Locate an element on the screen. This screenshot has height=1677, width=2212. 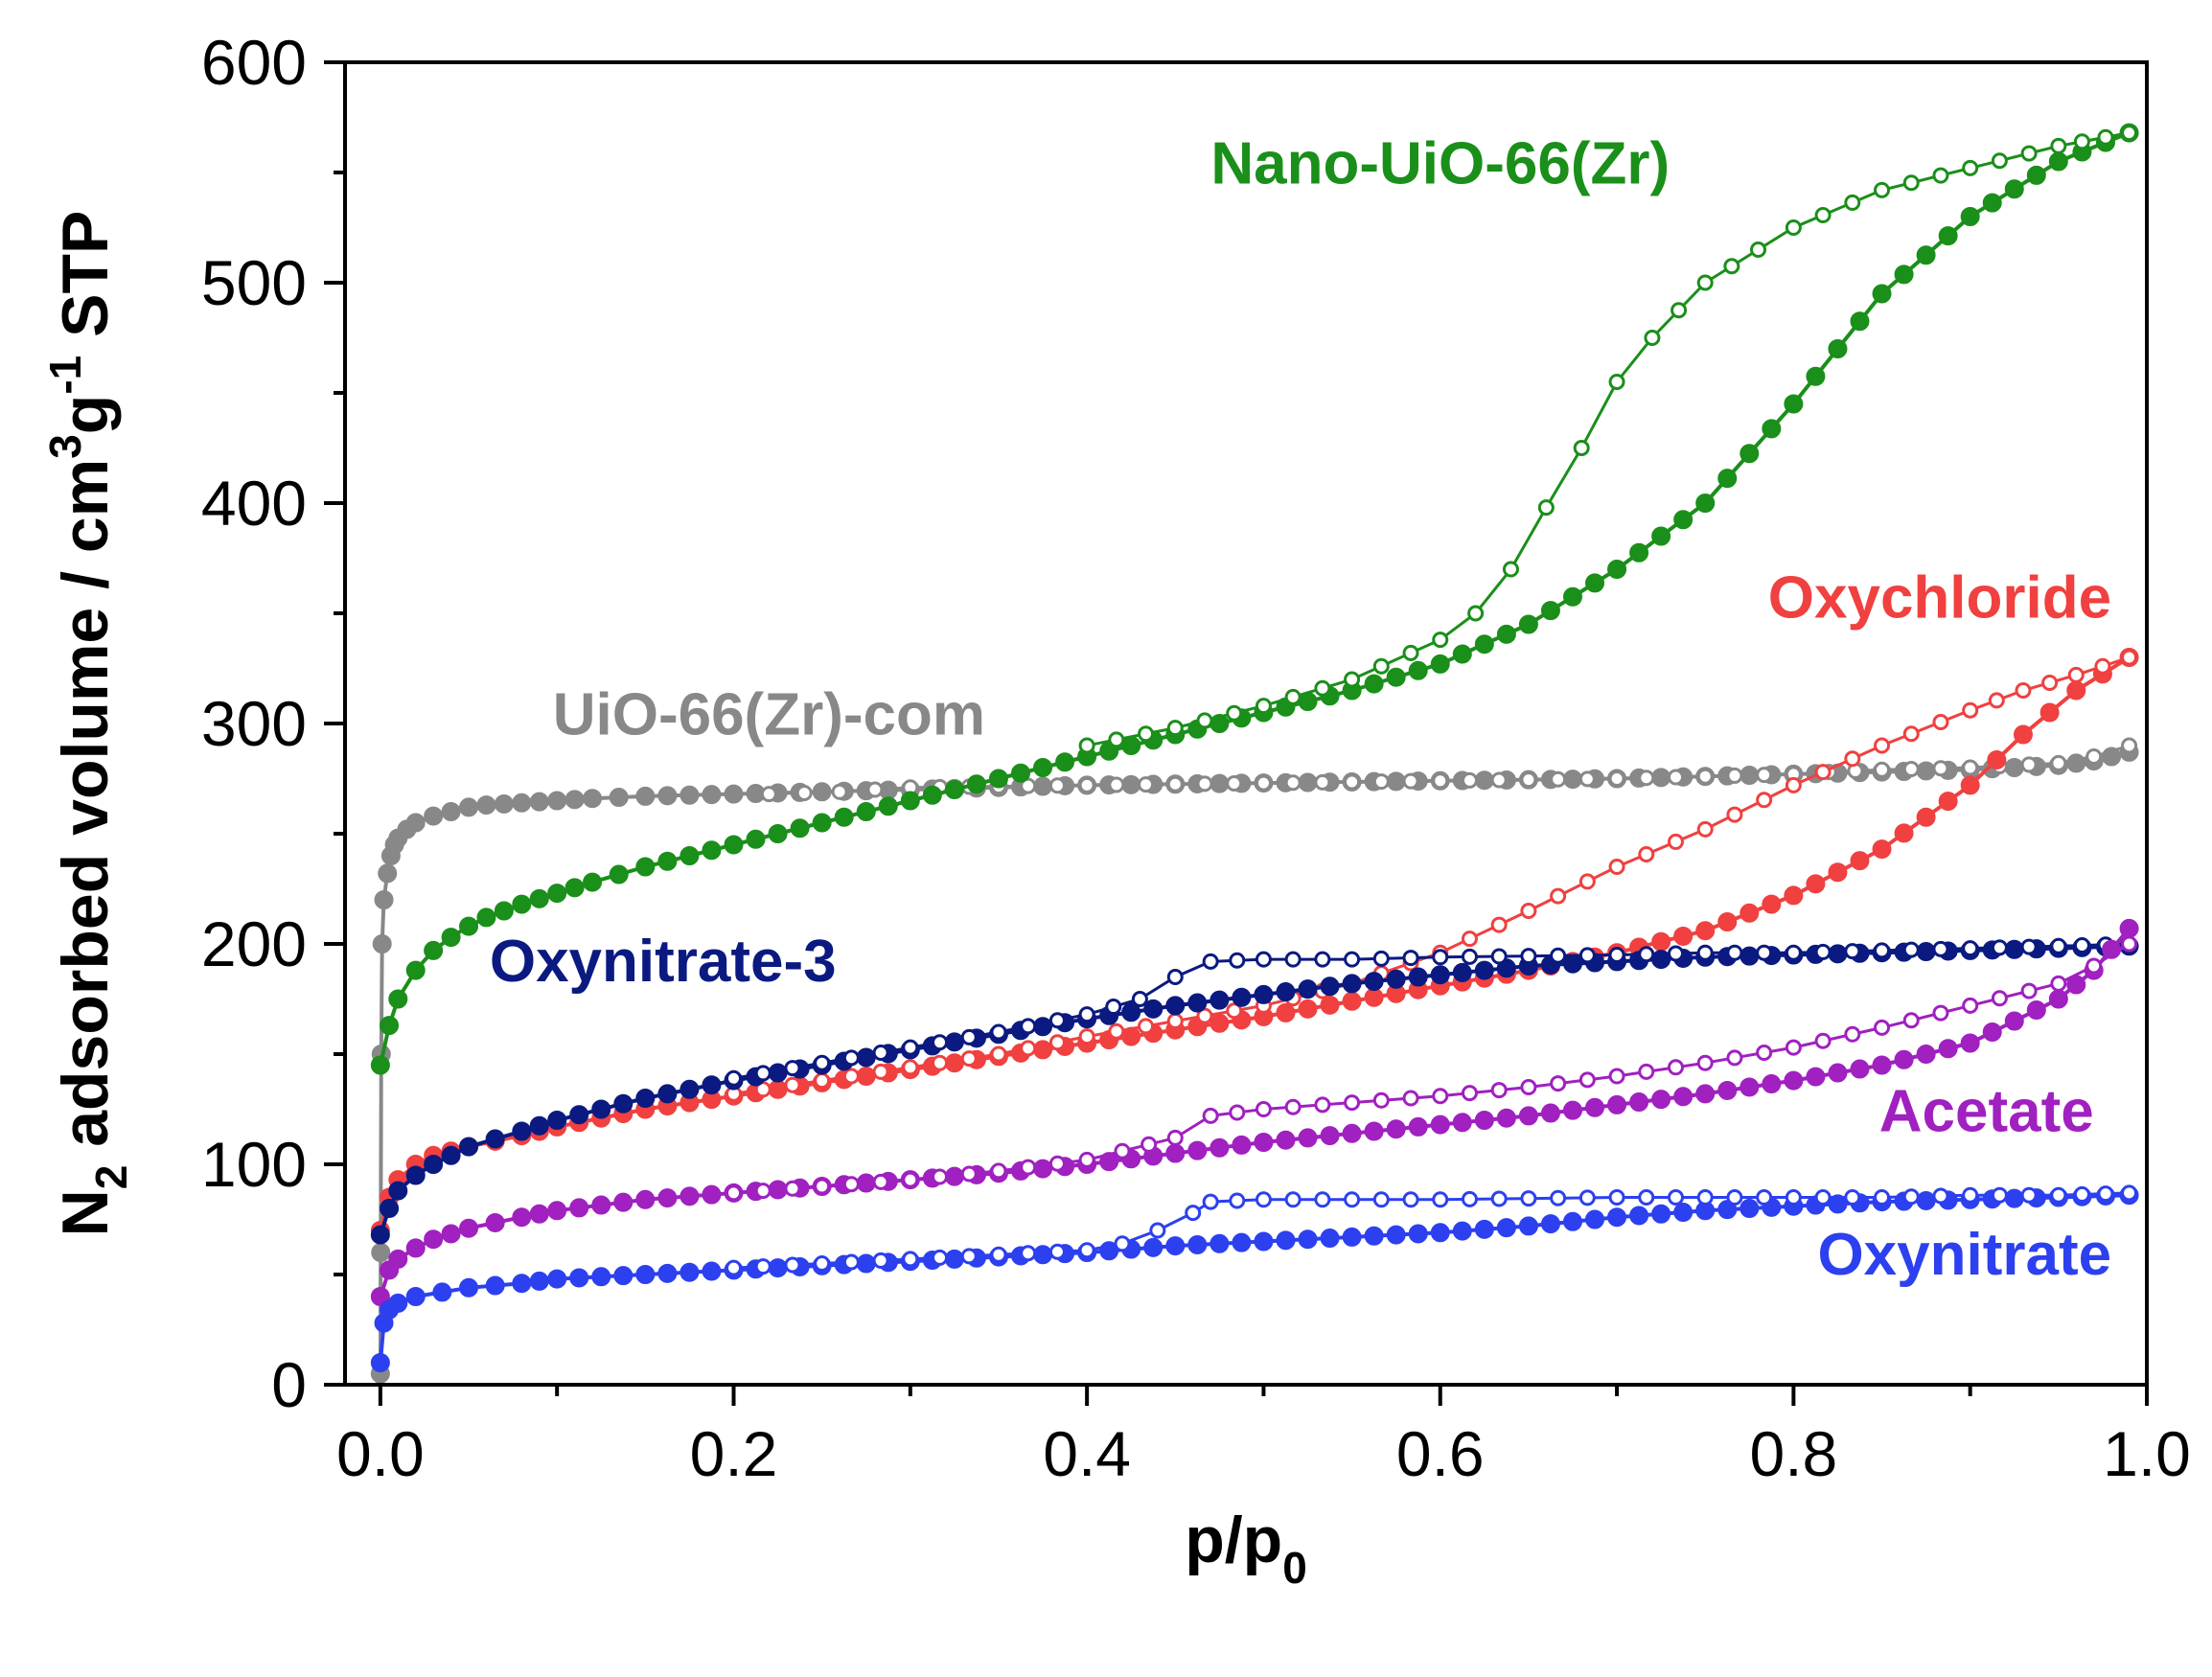
series-label: Oxynitrate-3 is located at coordinates (663, 962).